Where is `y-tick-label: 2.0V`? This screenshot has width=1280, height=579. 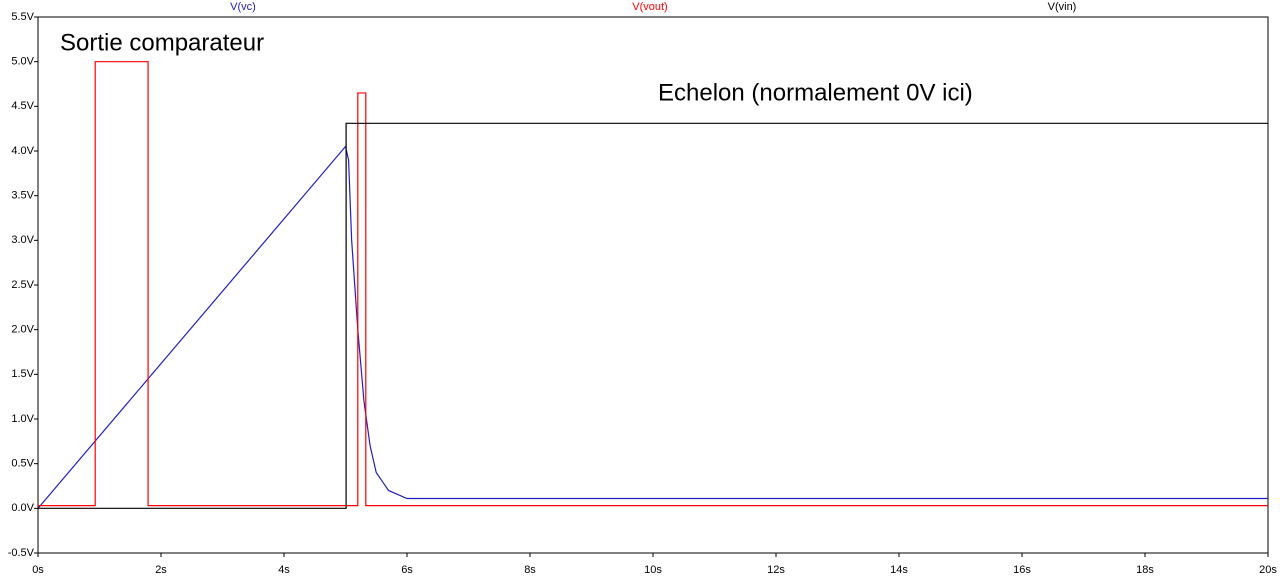 y-tick-label: 2.0V is located at coordinates (22, 330).